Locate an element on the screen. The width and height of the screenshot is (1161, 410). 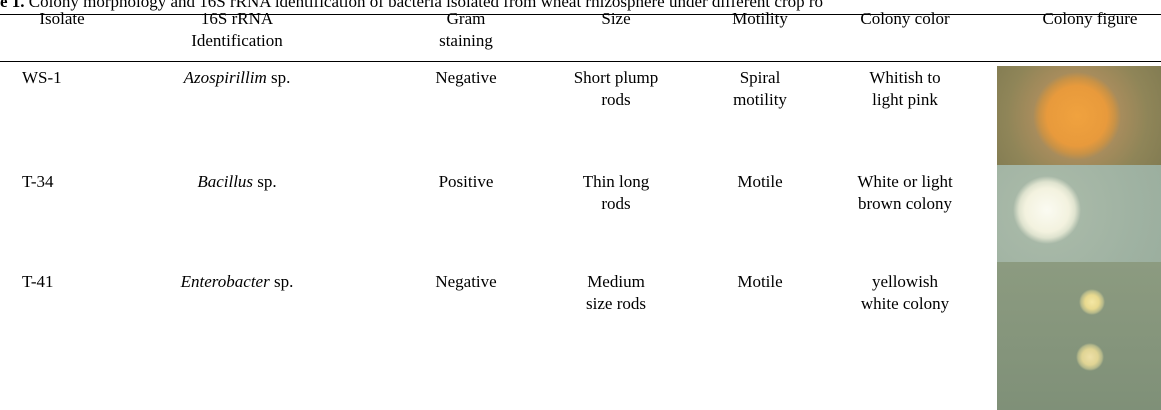
header-cell: Motility is located at coordinates (760, 19).